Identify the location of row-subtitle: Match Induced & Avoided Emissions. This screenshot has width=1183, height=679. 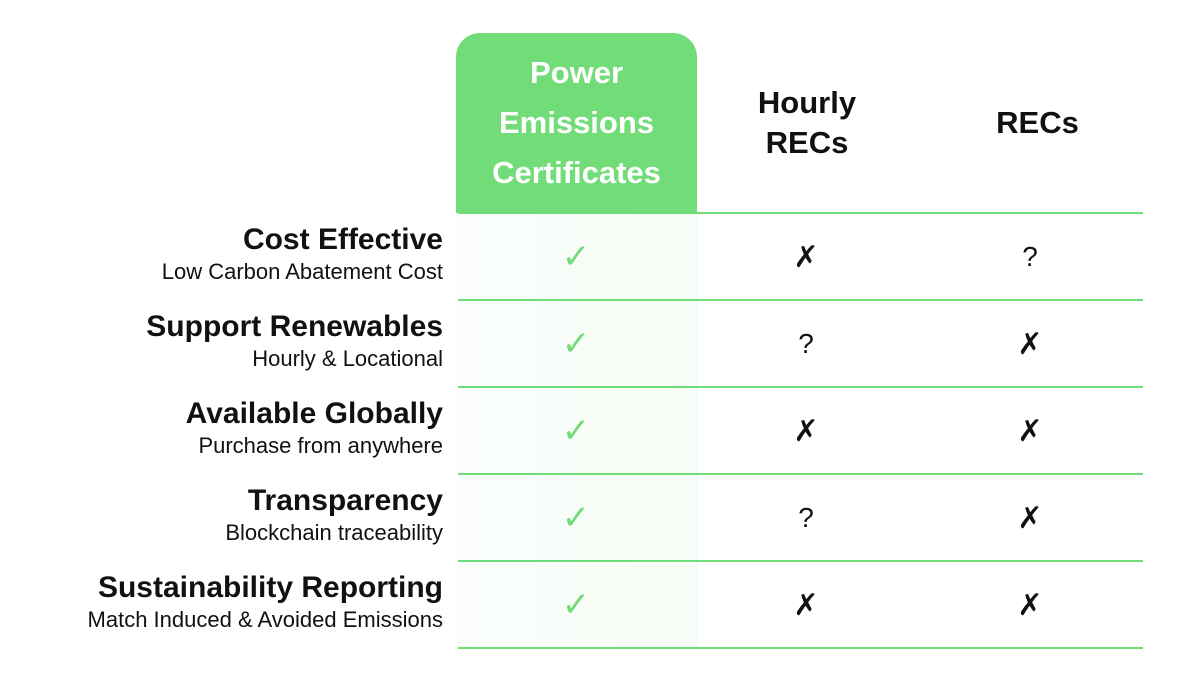
(265, 619).